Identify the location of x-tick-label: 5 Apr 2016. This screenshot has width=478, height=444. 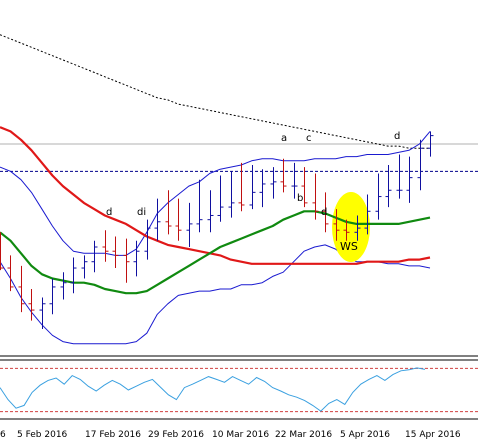
(365, 435).